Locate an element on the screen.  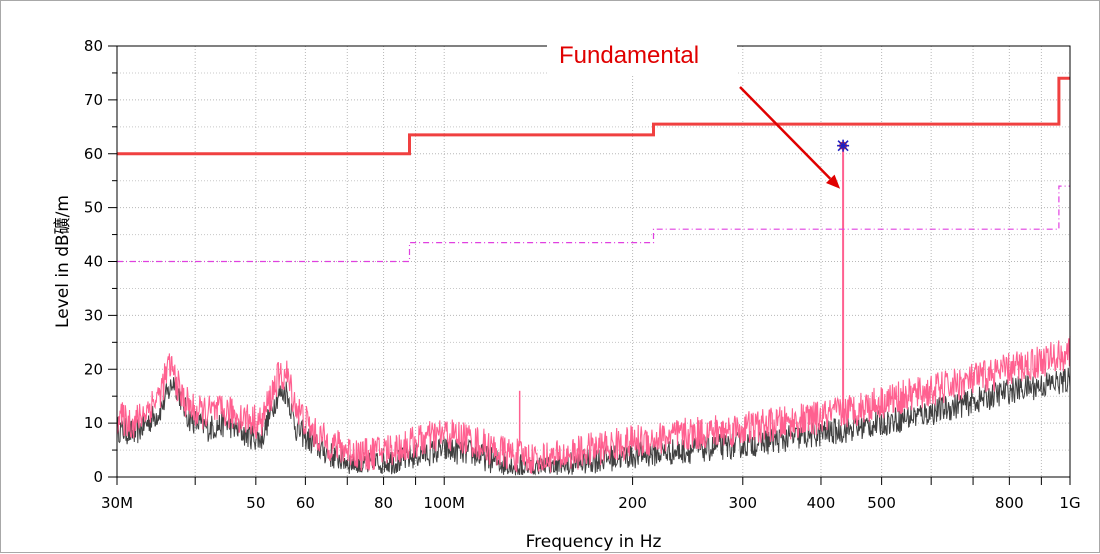
x-tick-label: 400 is located at coordinates (821, 503).